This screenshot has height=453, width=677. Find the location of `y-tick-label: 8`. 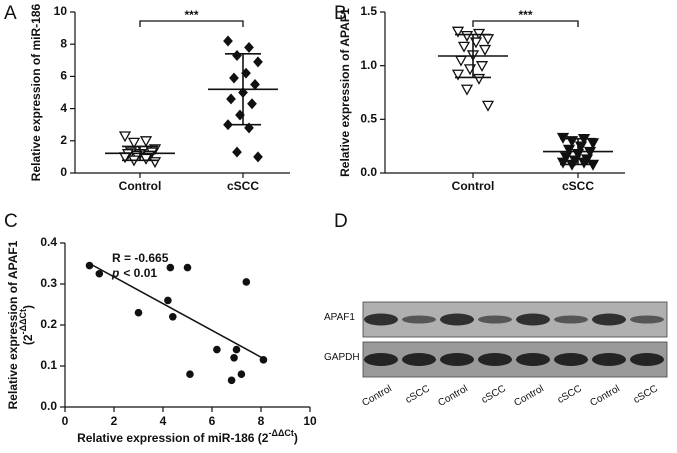

y-tick-label: 8 is located at coordinates (63, 43).